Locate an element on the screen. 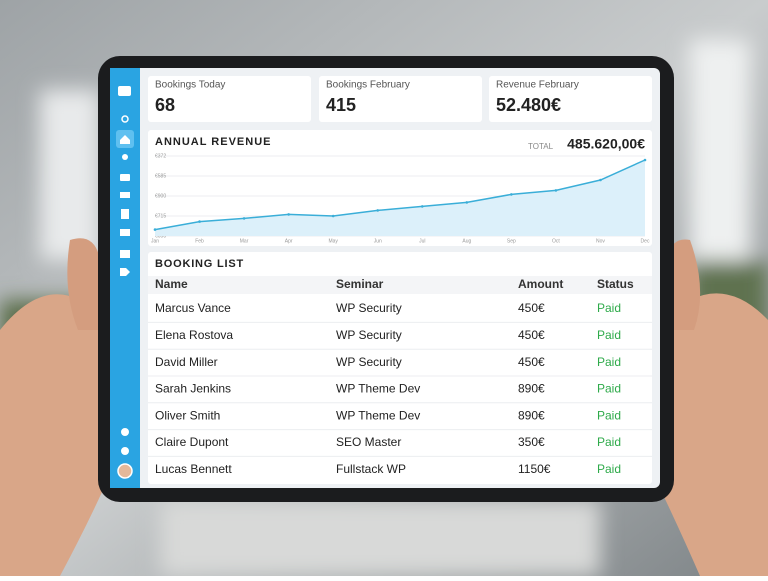 Image resolution: width=768 pixels, height=581 pixels. table-cell: SEO Master is located at coordinates (368, 442).